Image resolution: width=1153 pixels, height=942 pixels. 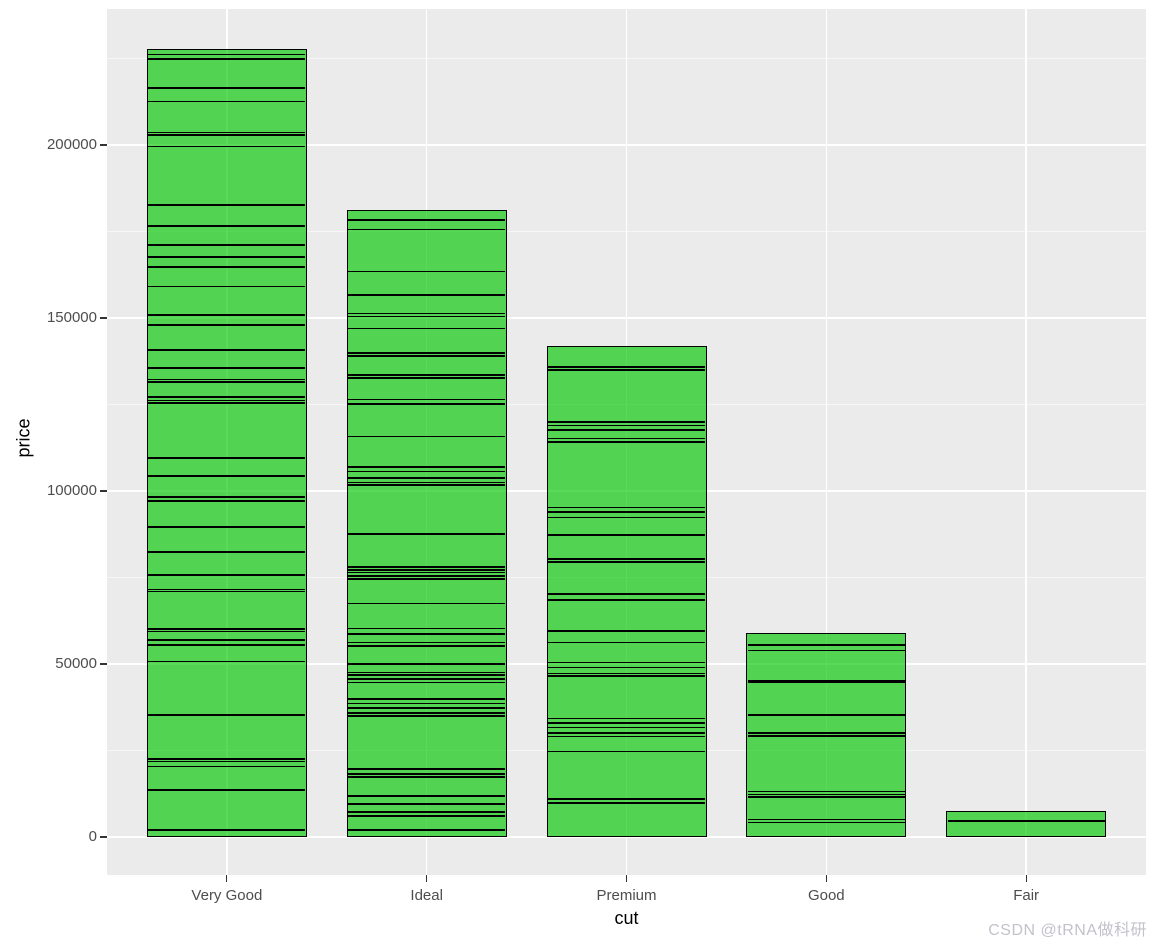 I want to click on gridline-major-v, so click(x=826, y=442).